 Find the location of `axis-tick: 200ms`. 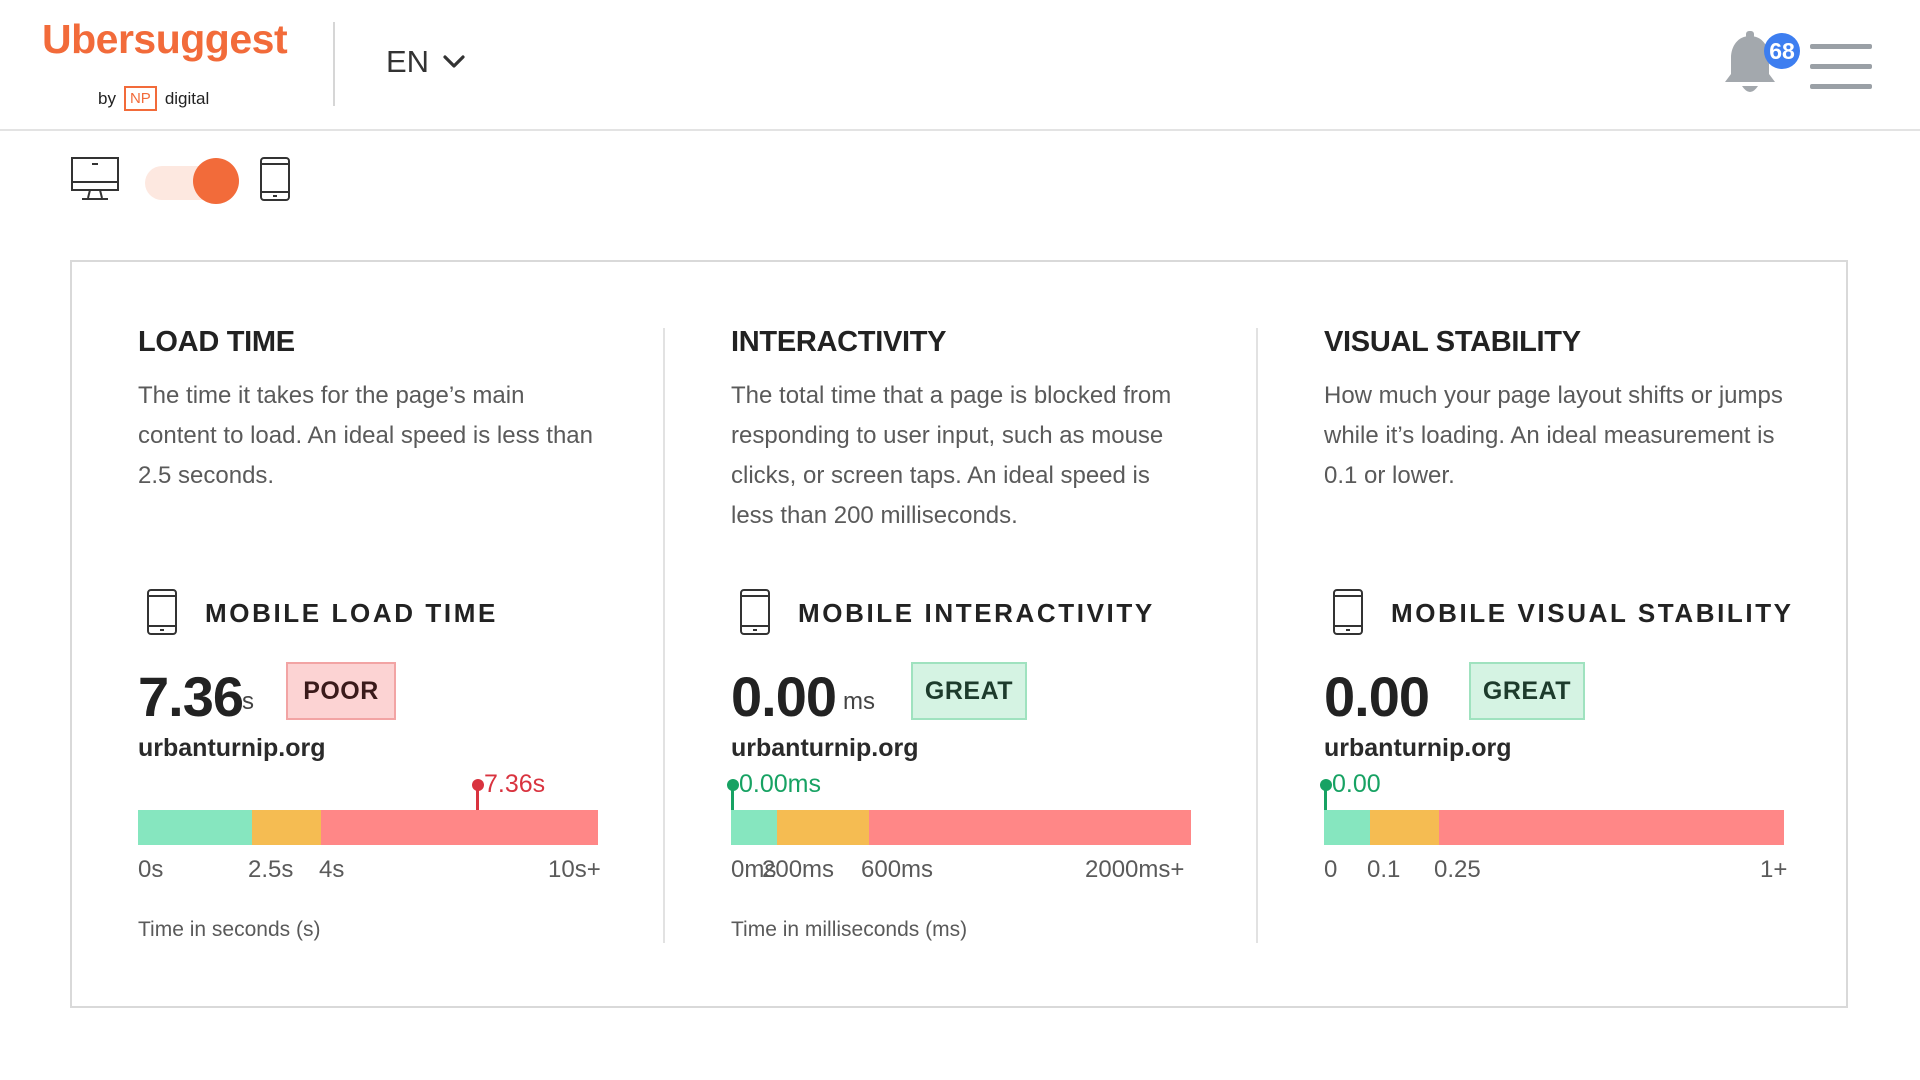

axis-tick: 200ms is located at coordinates (798, 869).